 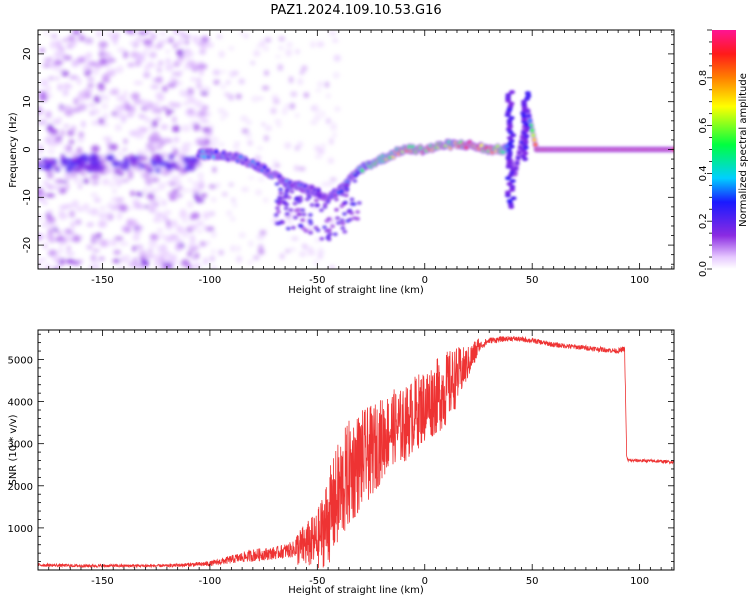 What do you see at coordinates (13, 150) in the screenshot?
I see `spectrogram-y-label: Frequency (Hz)` at bounding box center [13, 150].